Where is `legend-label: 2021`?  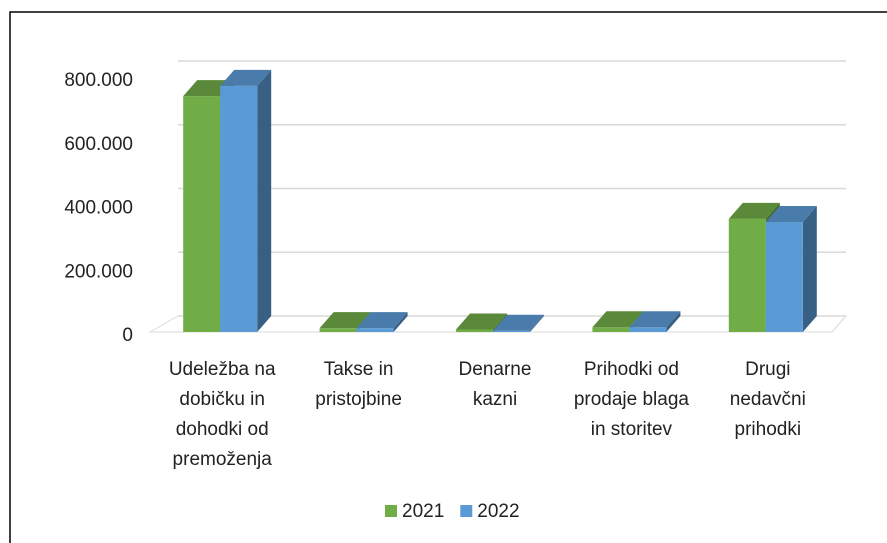
legend-label: 2021 is located at coordinates (423, 511).